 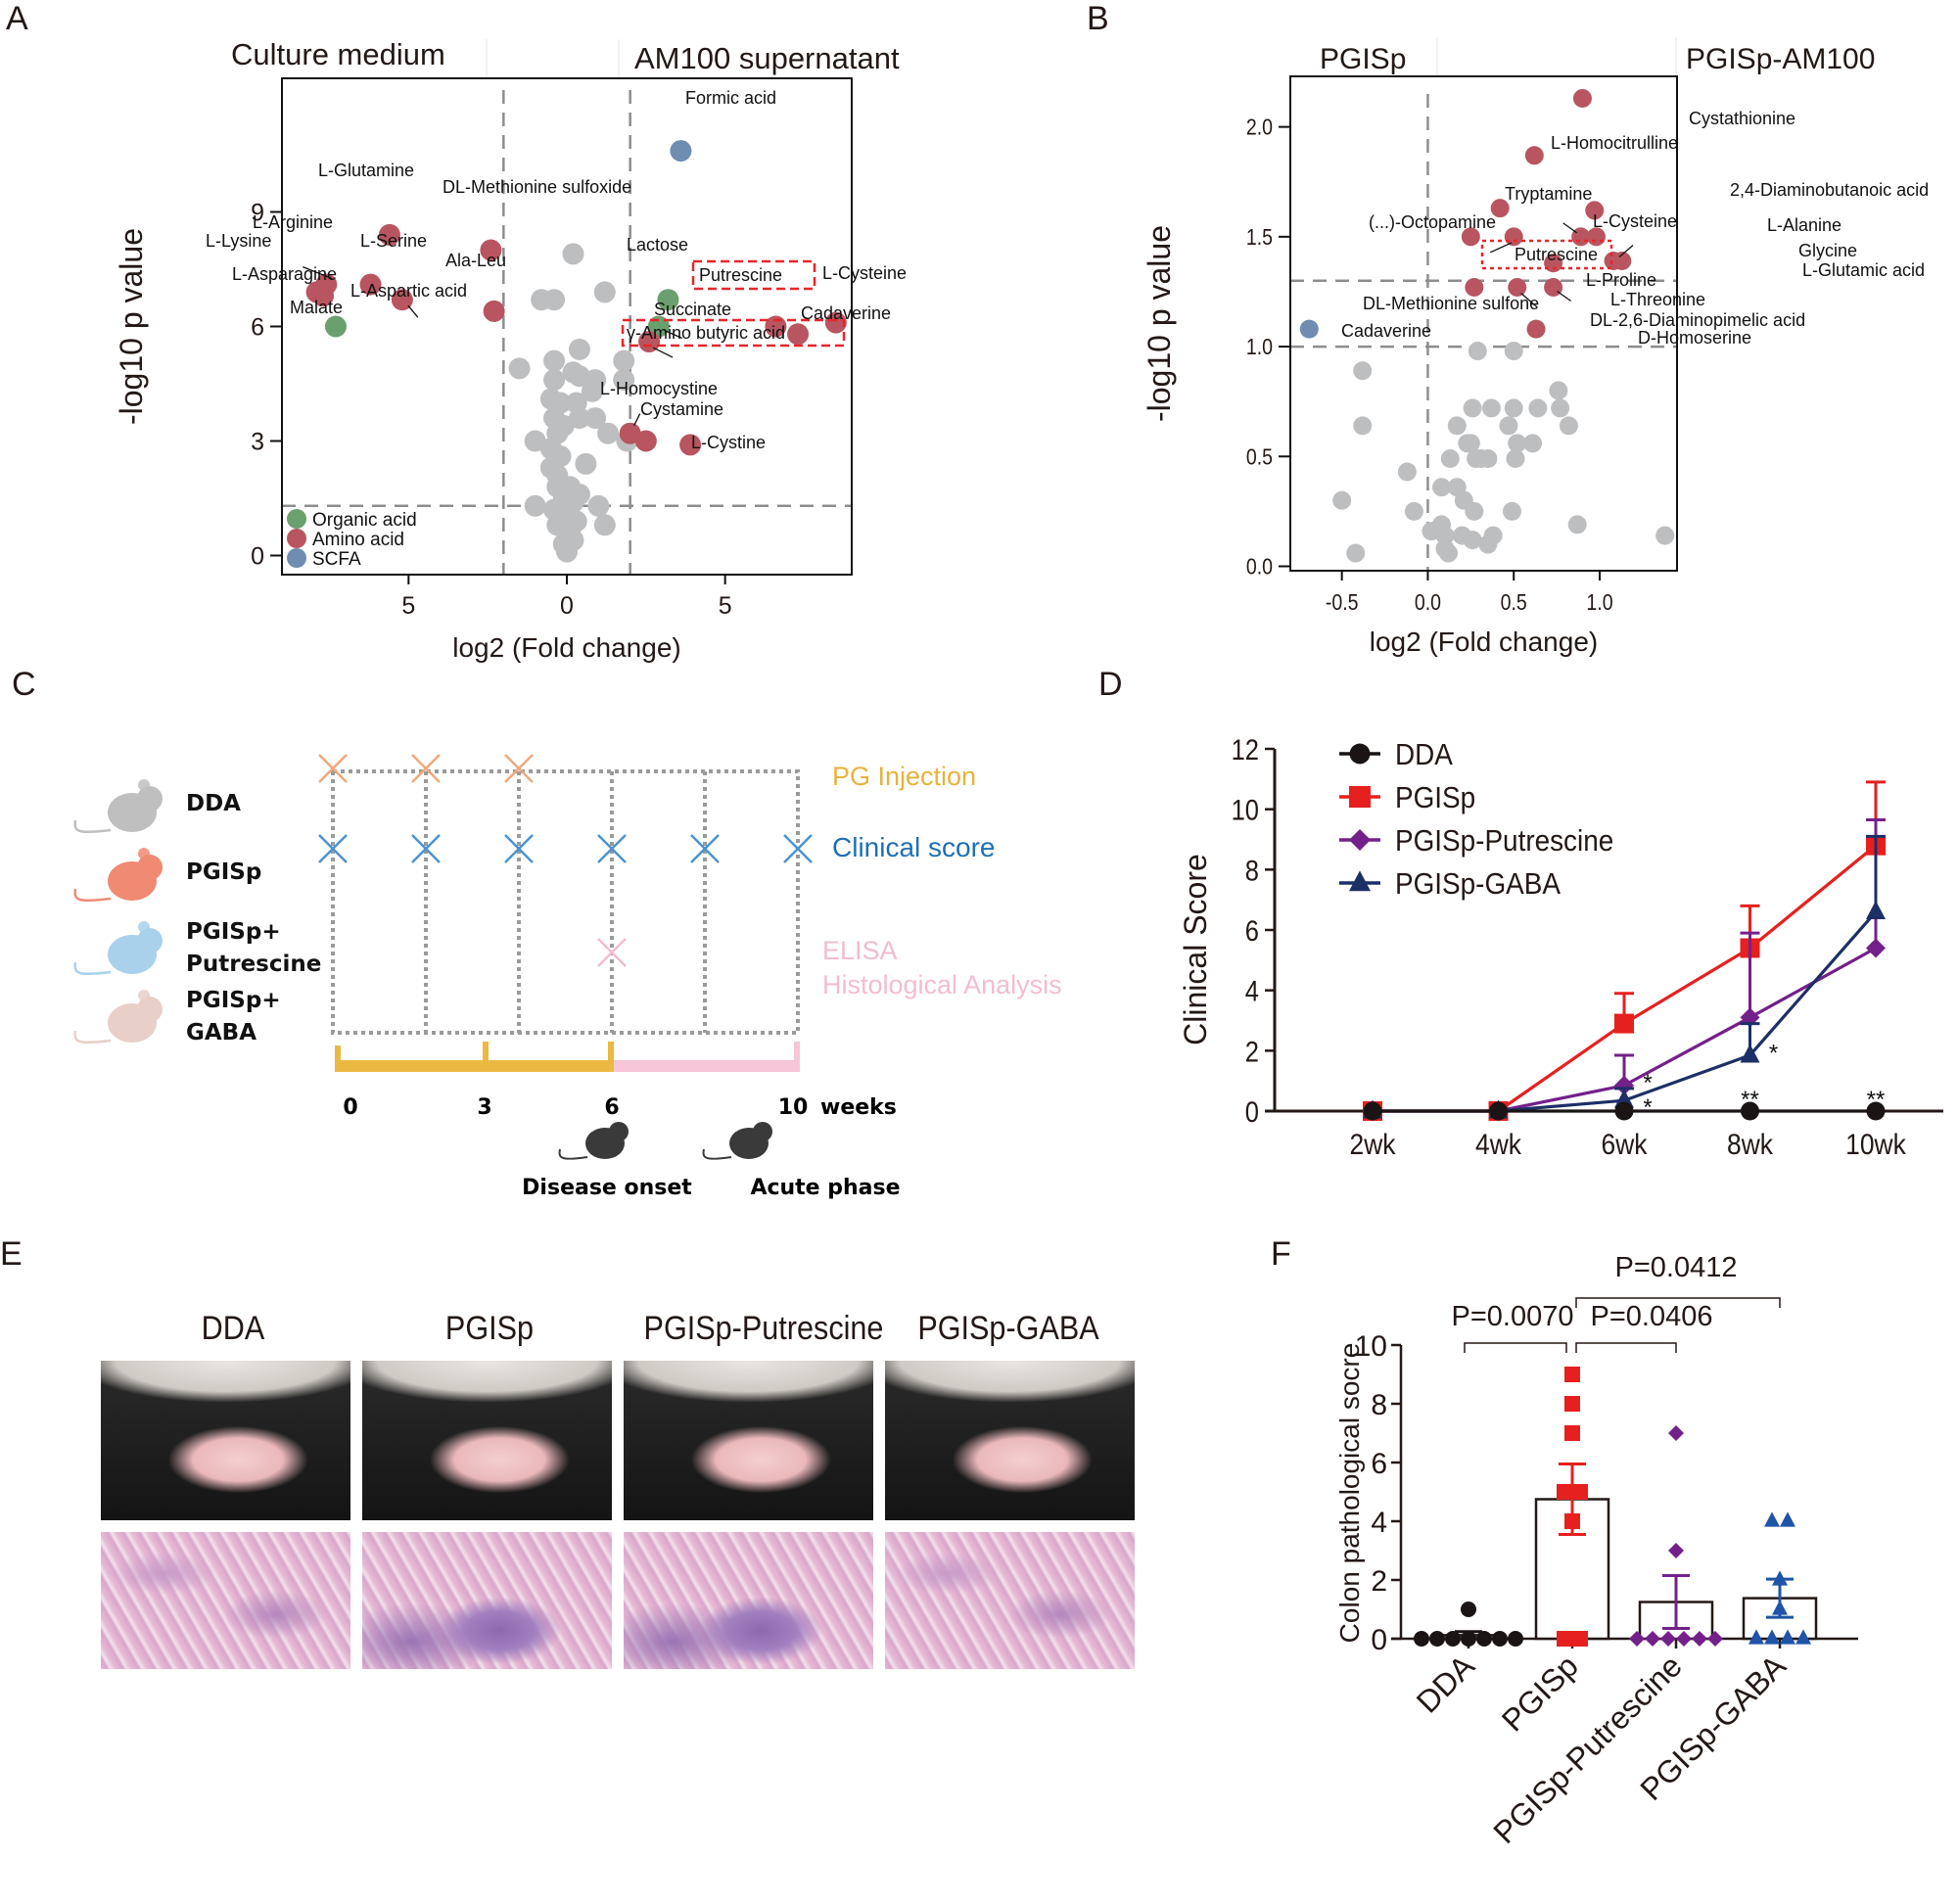 What do you see at coordinates (238, 241) in the screenshot?
I see `point-label-l-lysine: L-Lysine` at bounding box center [238, 241].